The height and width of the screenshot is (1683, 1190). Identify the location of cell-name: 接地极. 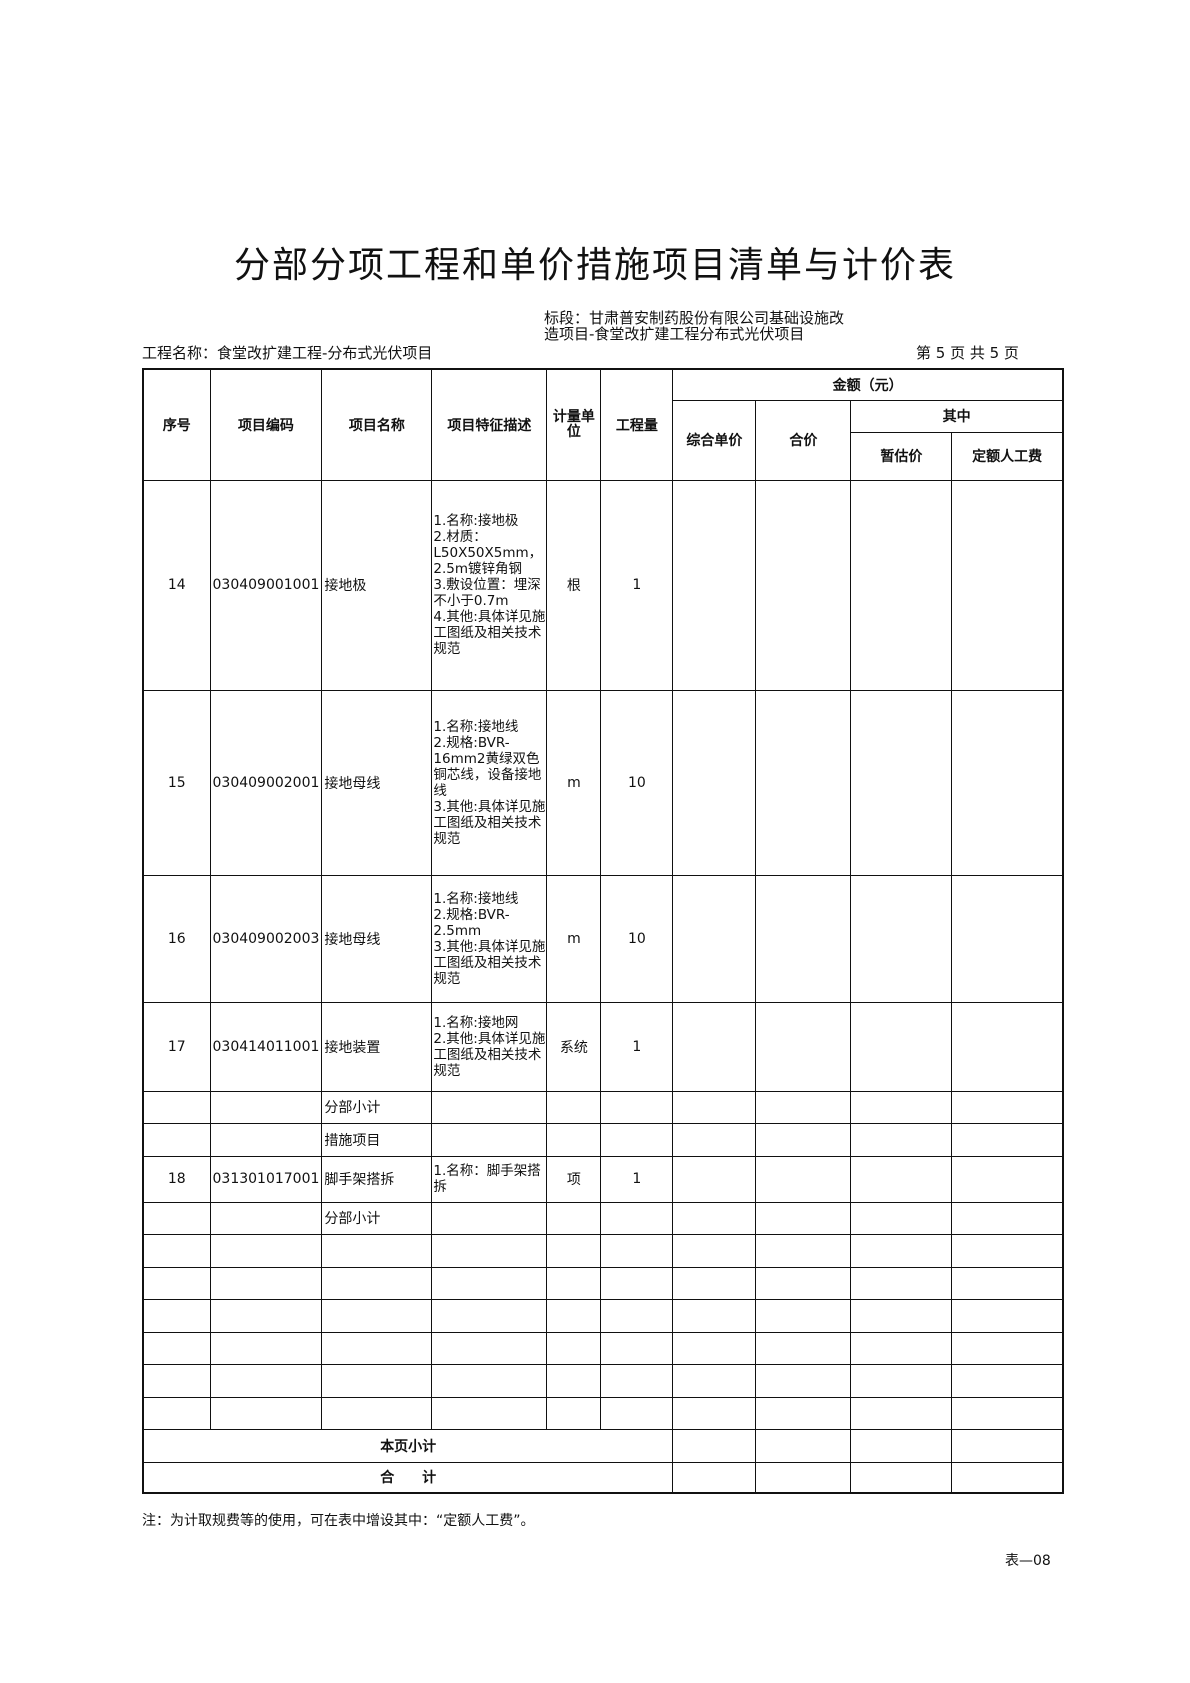
(377, 585).